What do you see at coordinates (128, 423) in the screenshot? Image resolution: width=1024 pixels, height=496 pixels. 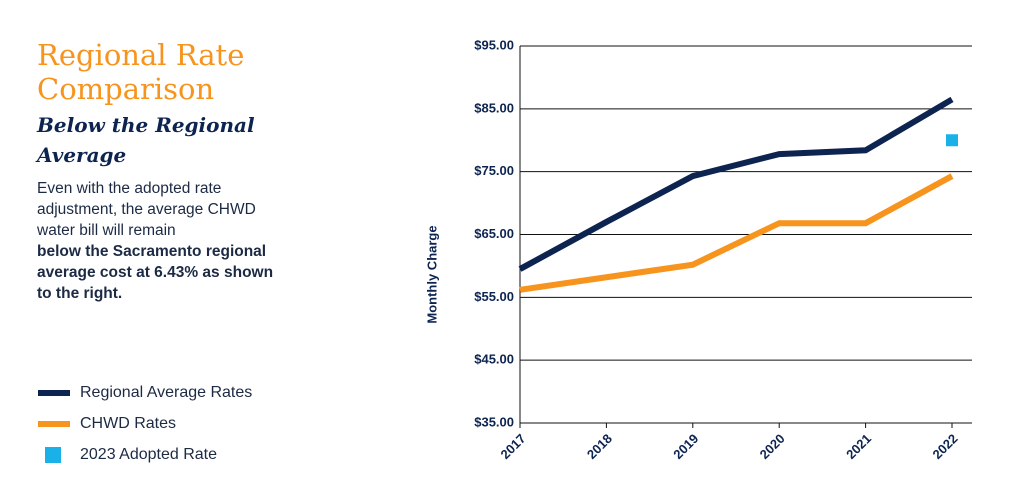 I see `legend-label: CHWD Rates` at bounding box center [128, 423].